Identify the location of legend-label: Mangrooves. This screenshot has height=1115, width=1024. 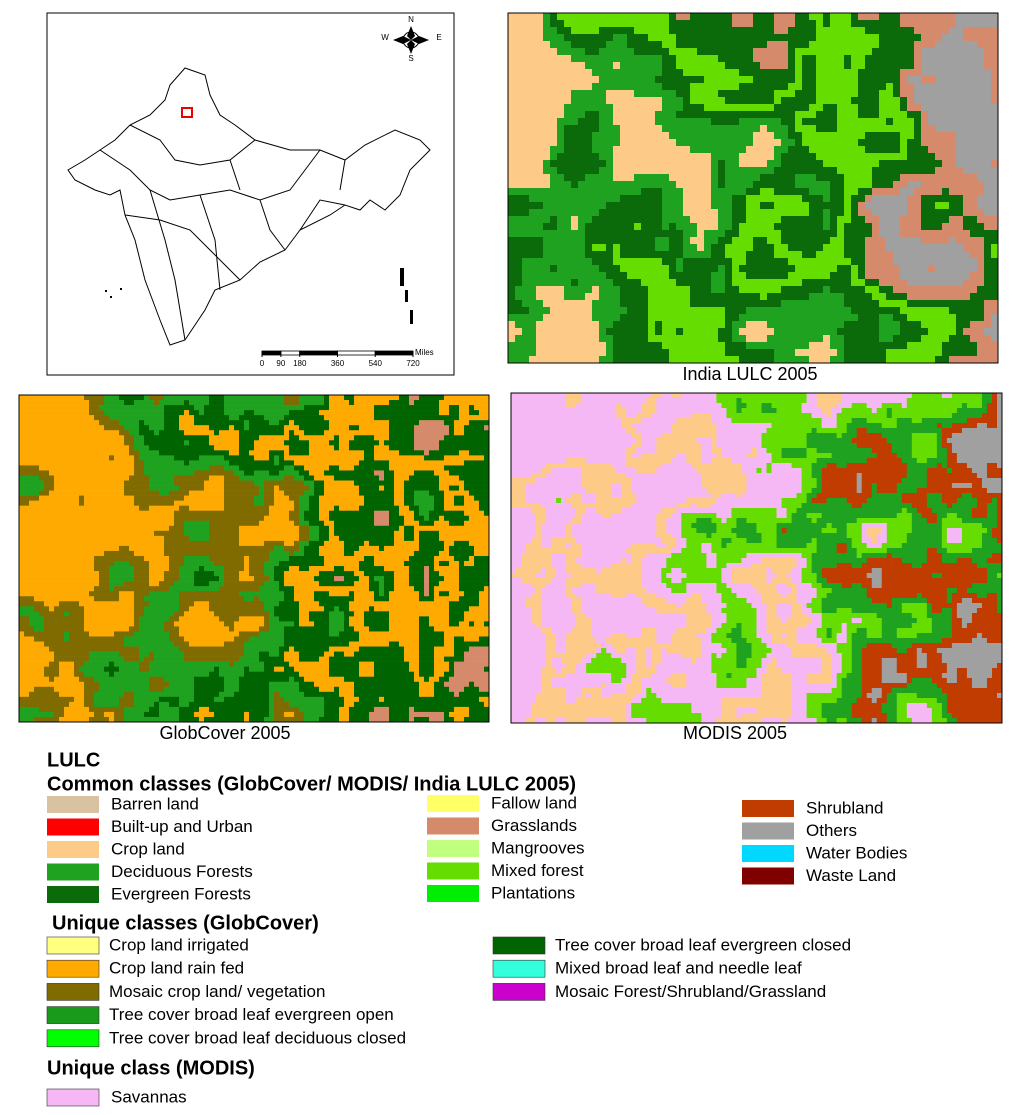
(538, 847).